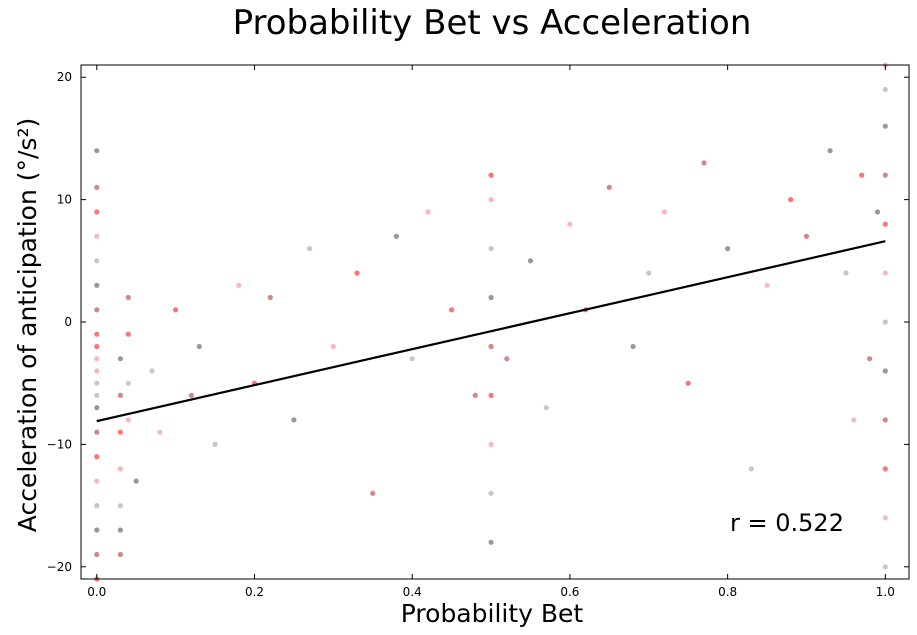 The image size is (917, 635). Describe the element at coordinates (59, 567) in the screenshot. I see `y-tick-label: −20` at that location.